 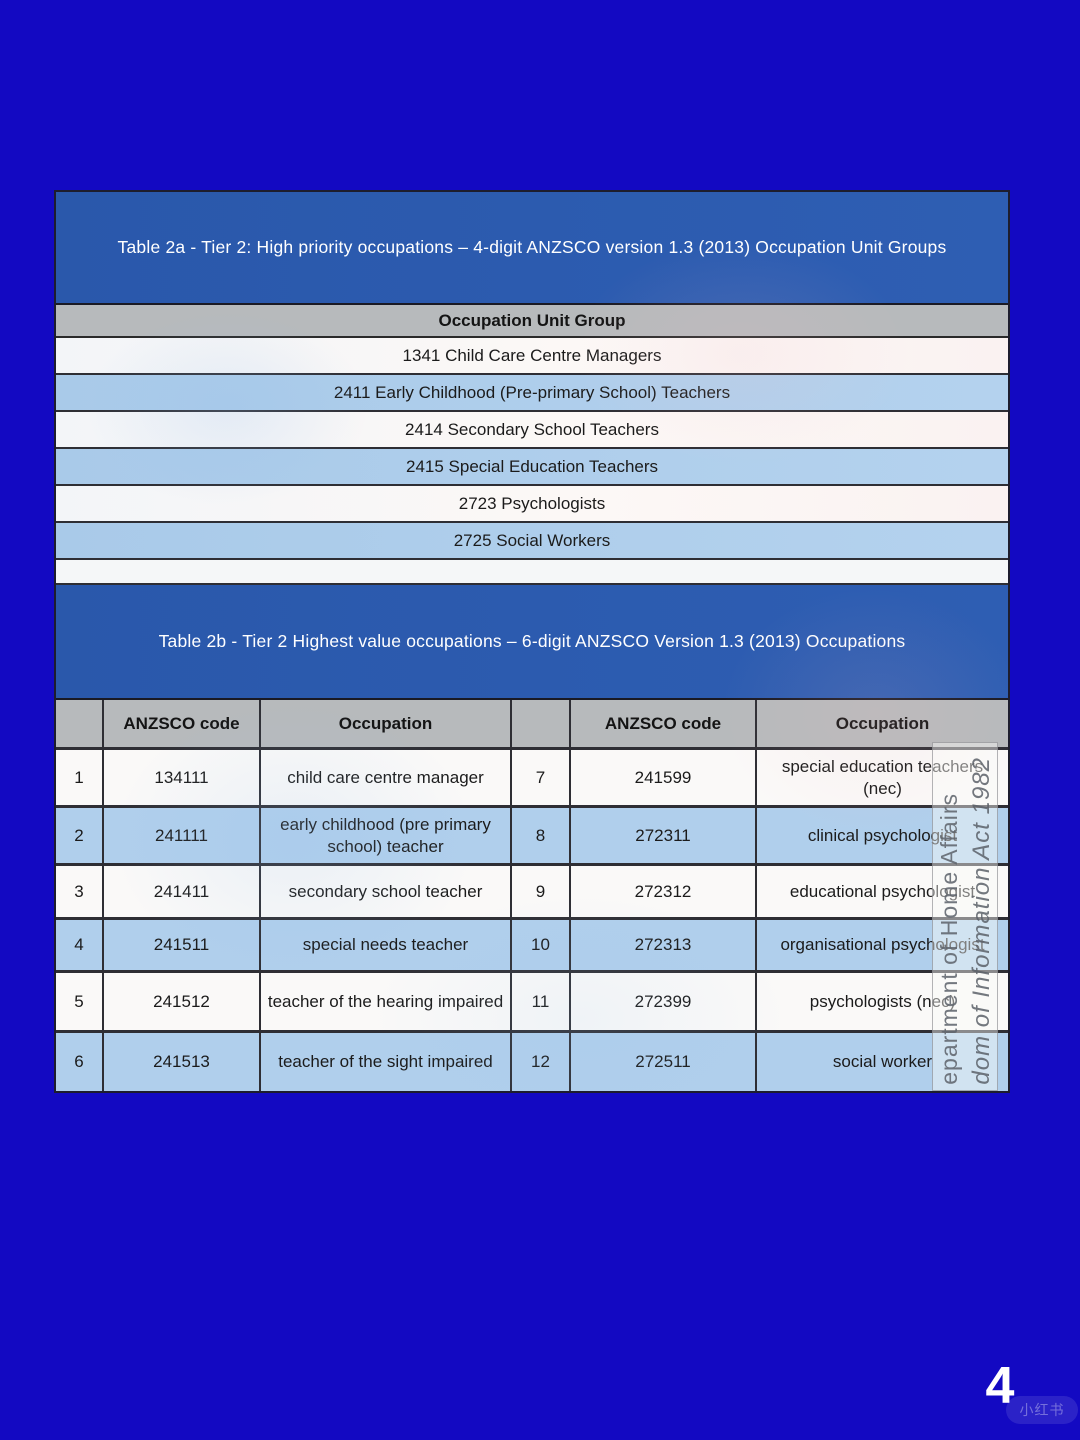 What do you see at coordinates (532, 541) in the screenshot?
I see `table2a-row: 2725 Social Workers` at bounding box center [532, 541].